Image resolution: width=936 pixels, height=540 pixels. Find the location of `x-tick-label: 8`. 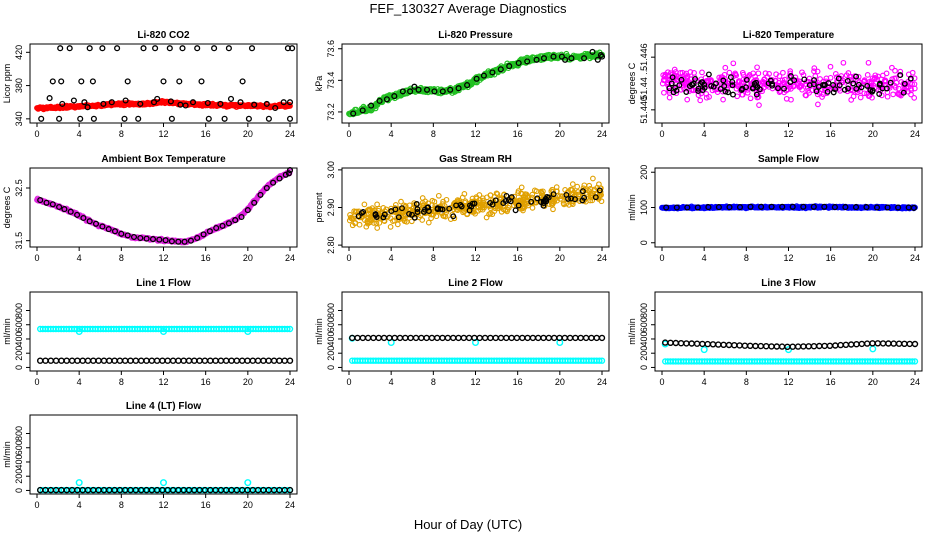

x-tick-label: 8 is located at coordinates (746, 134).